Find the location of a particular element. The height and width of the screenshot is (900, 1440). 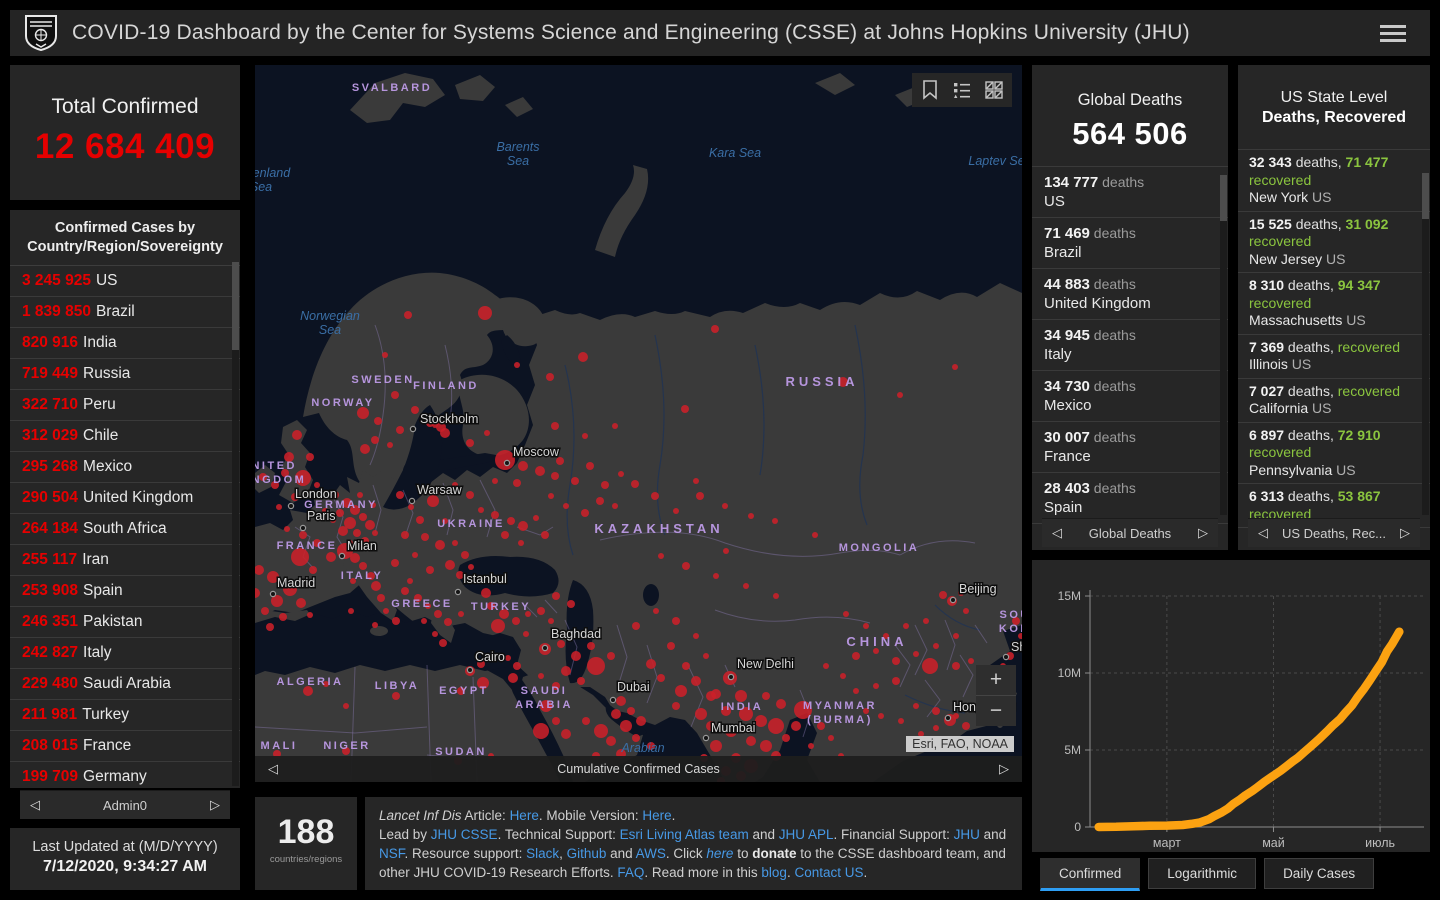

info-link: Github is located at coordinates (586, 854).